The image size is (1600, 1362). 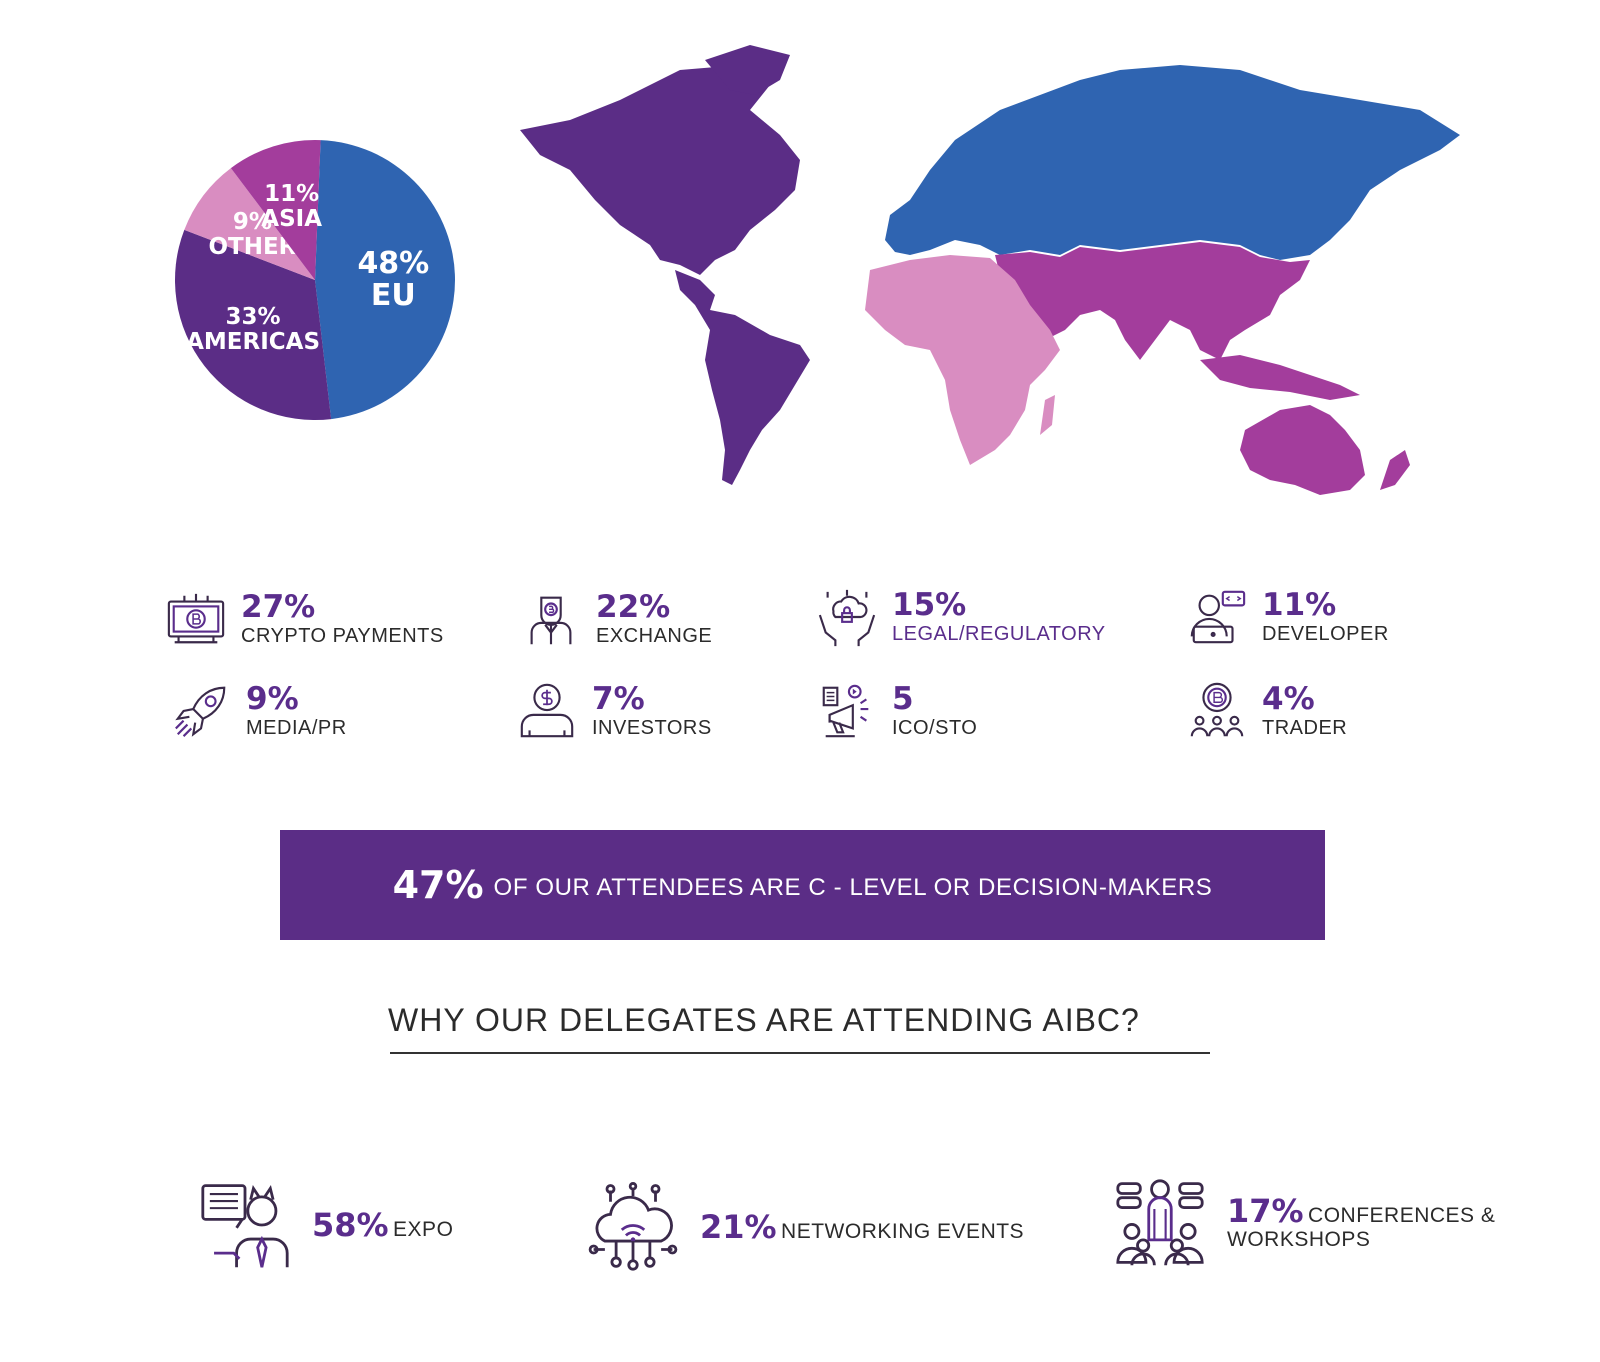 What do you see at coordinates (633, 1227) in the screenshot?
I see `network-cloud-icon` at bounding box center [633, 1227].